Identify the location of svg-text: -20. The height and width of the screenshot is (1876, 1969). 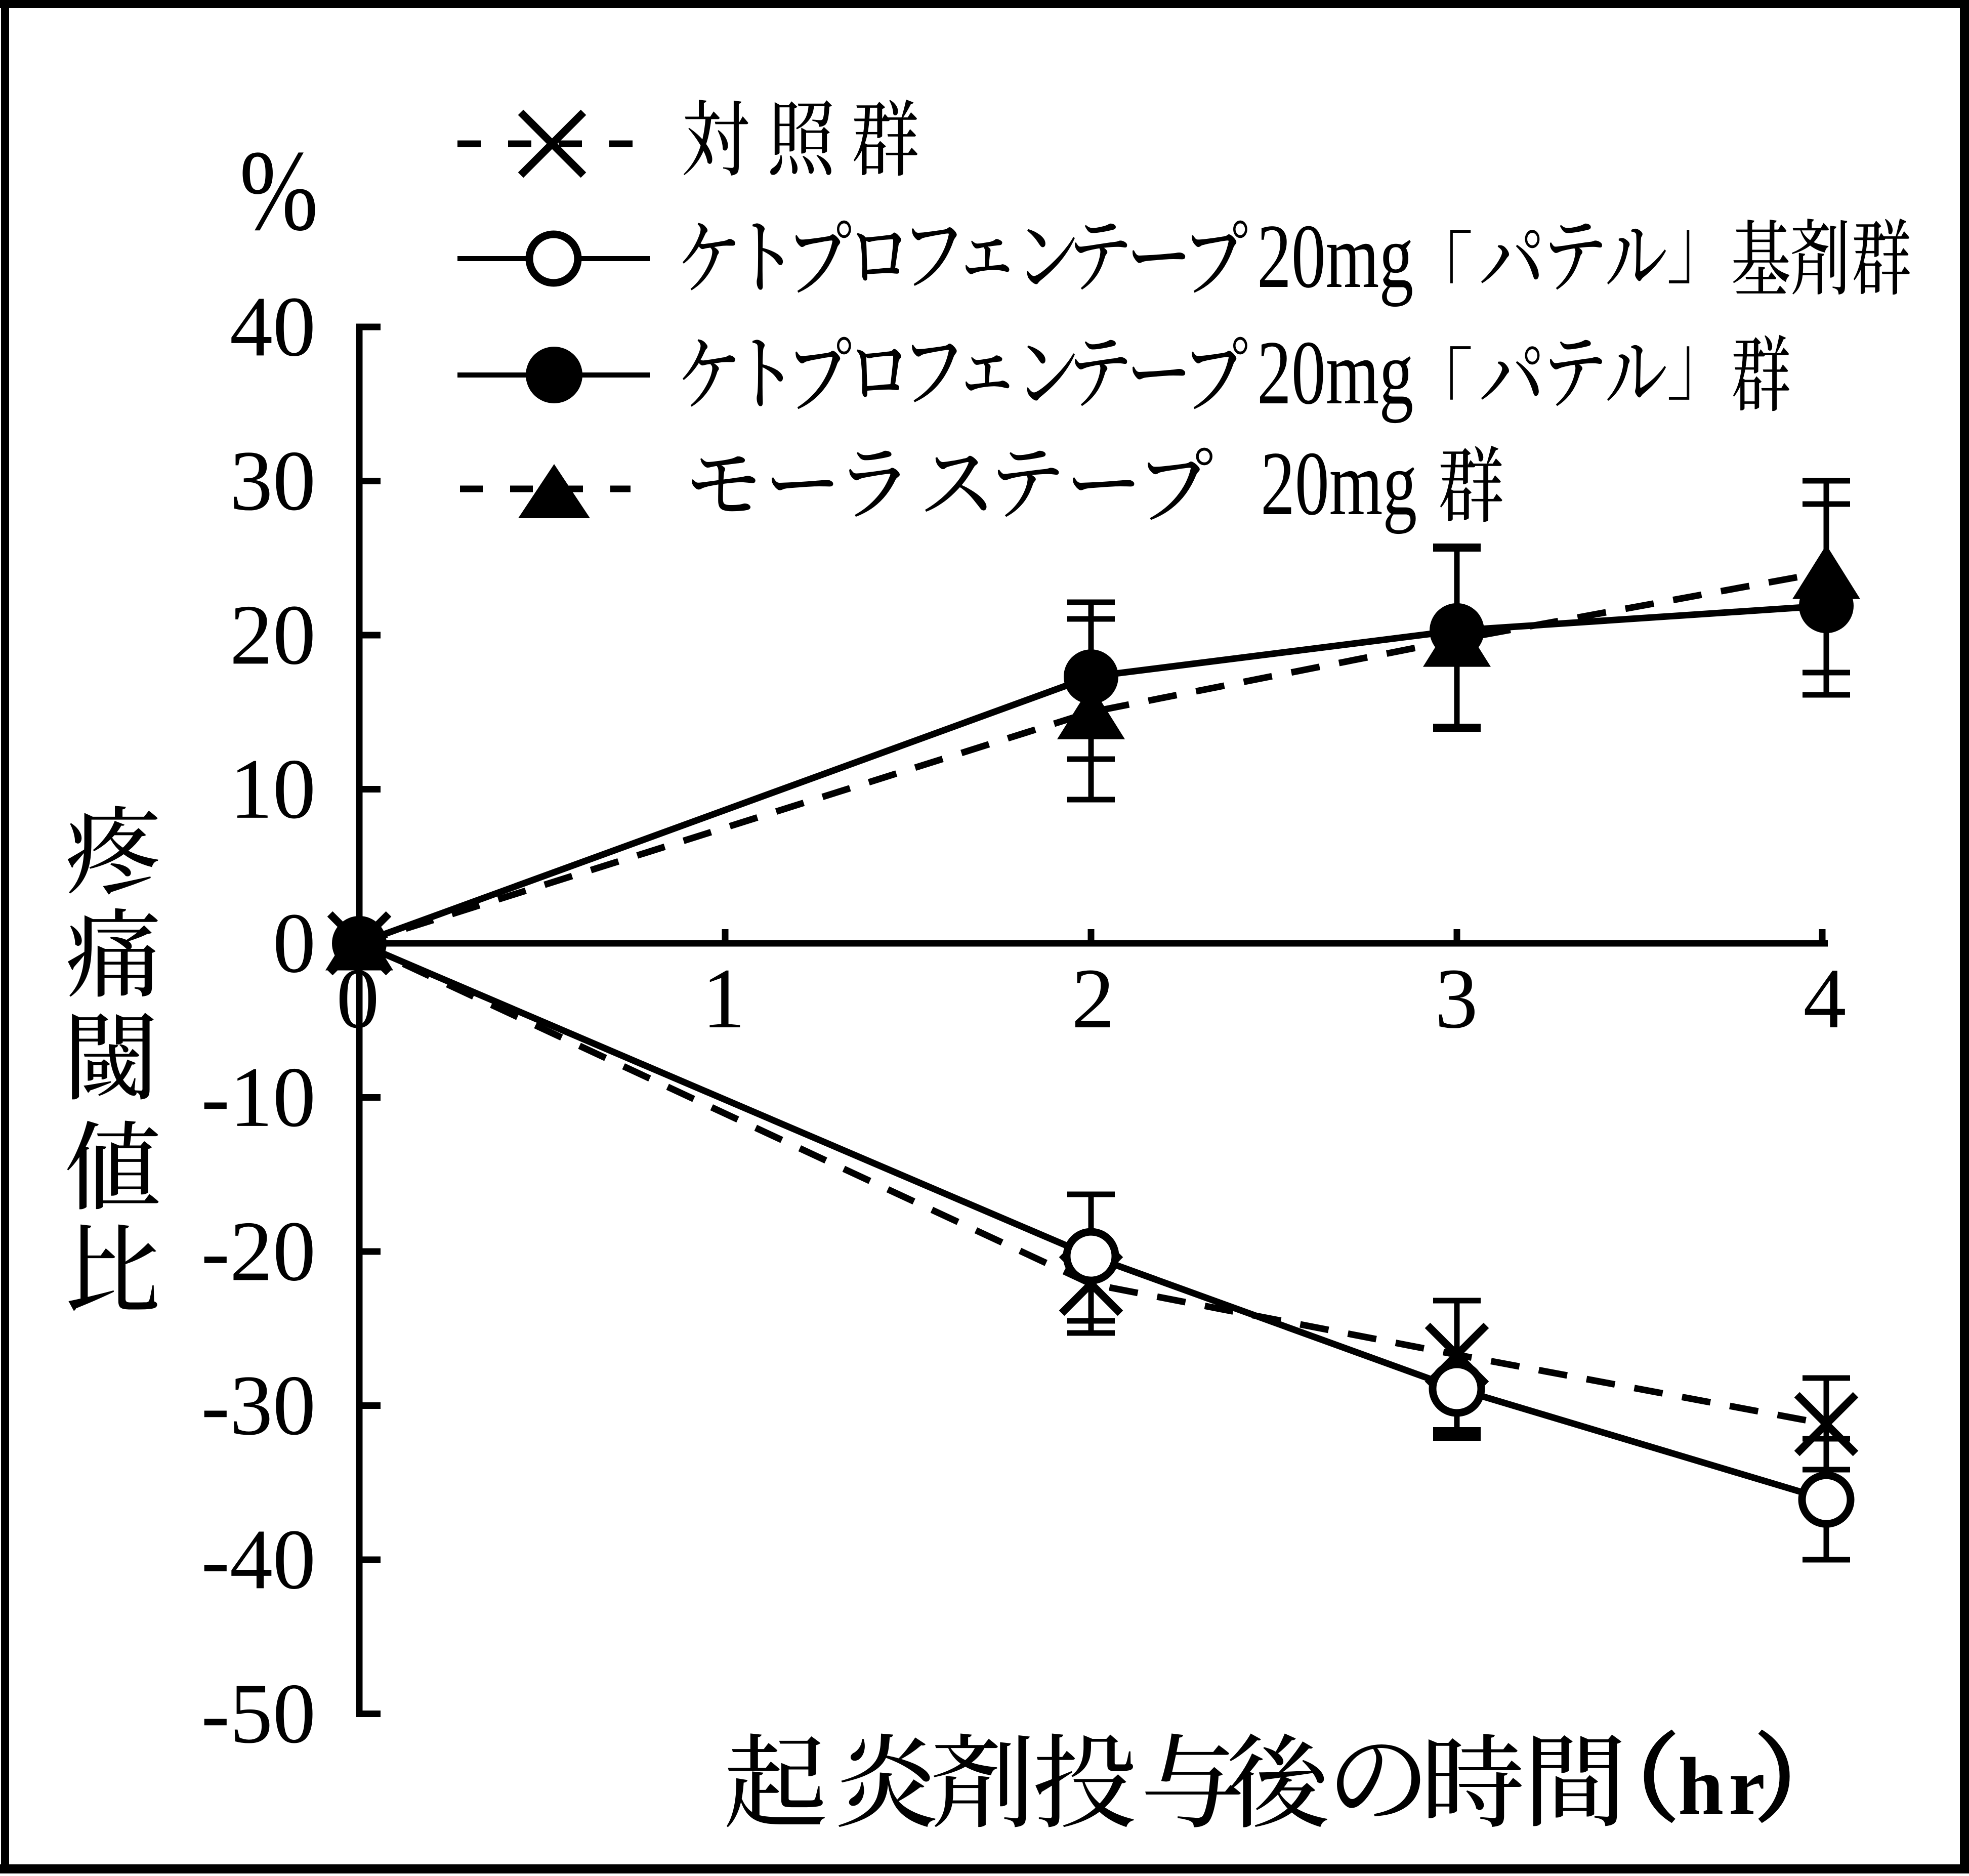
(258, 1251).